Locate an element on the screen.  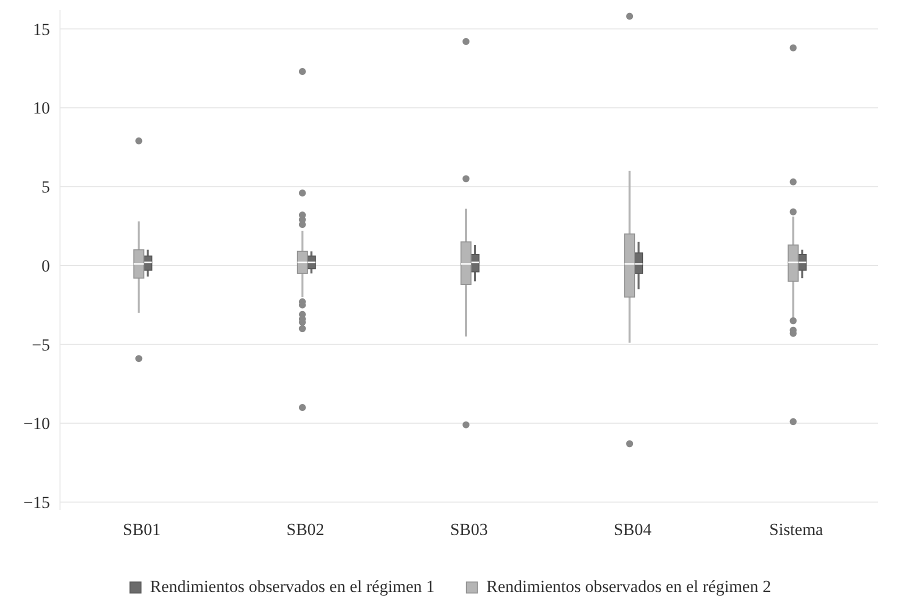
x-tick-label: SB04 is located at coordinates (633, 529).